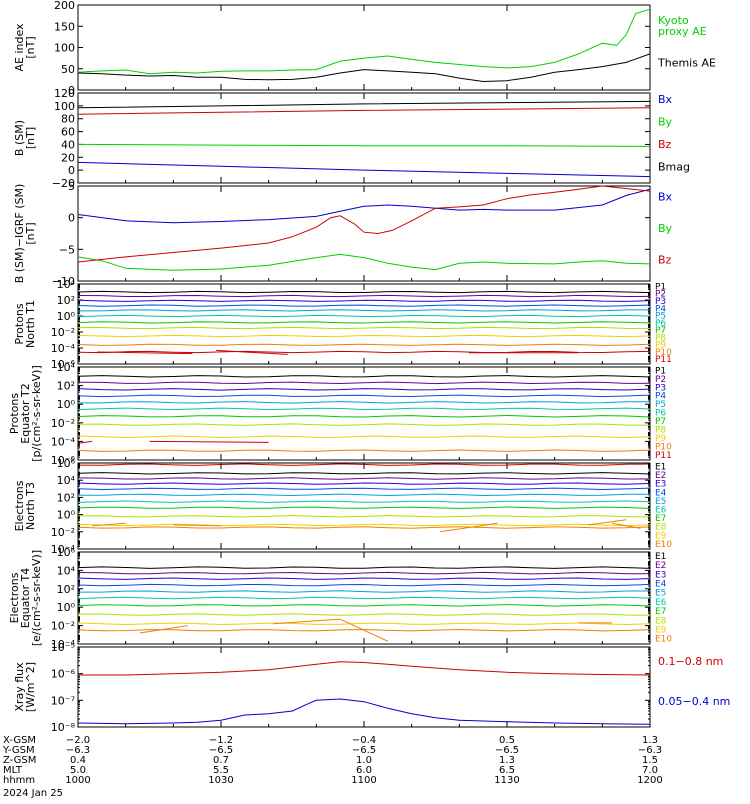 The width and height of the screenshot is (750, 804). I want to click on y-tick-label: 40, so click(68, 144).